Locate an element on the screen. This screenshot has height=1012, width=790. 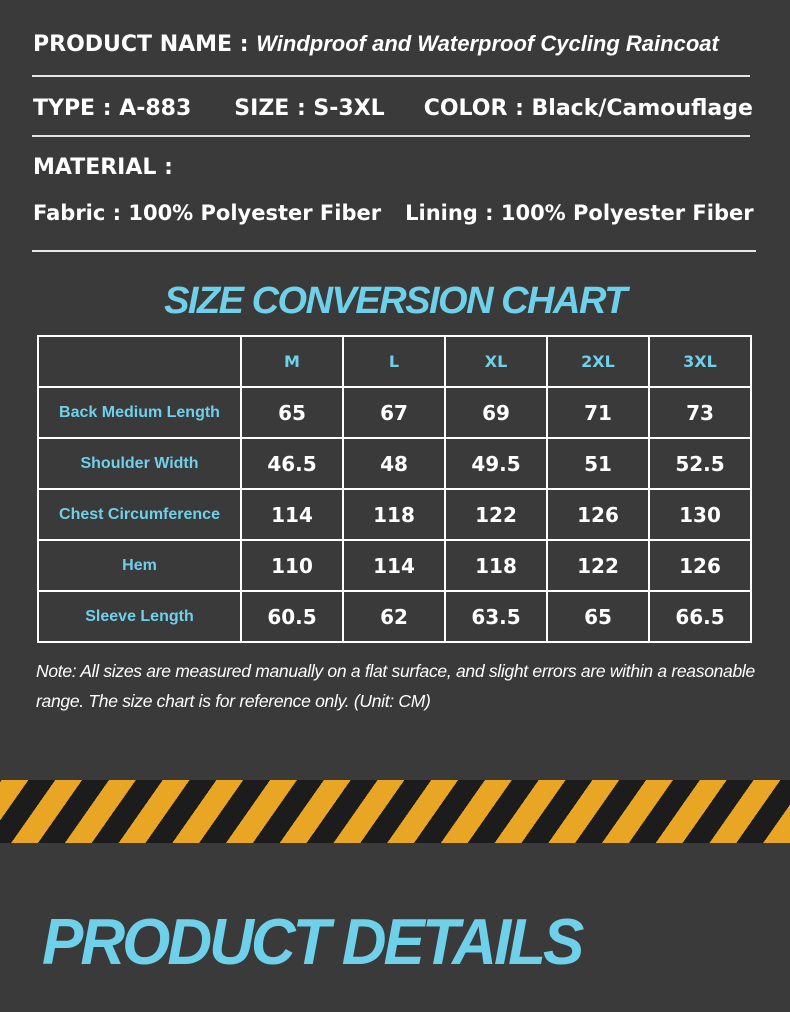
product-name-label: PRODUCT NAME : is located at coordinates (141, 44).